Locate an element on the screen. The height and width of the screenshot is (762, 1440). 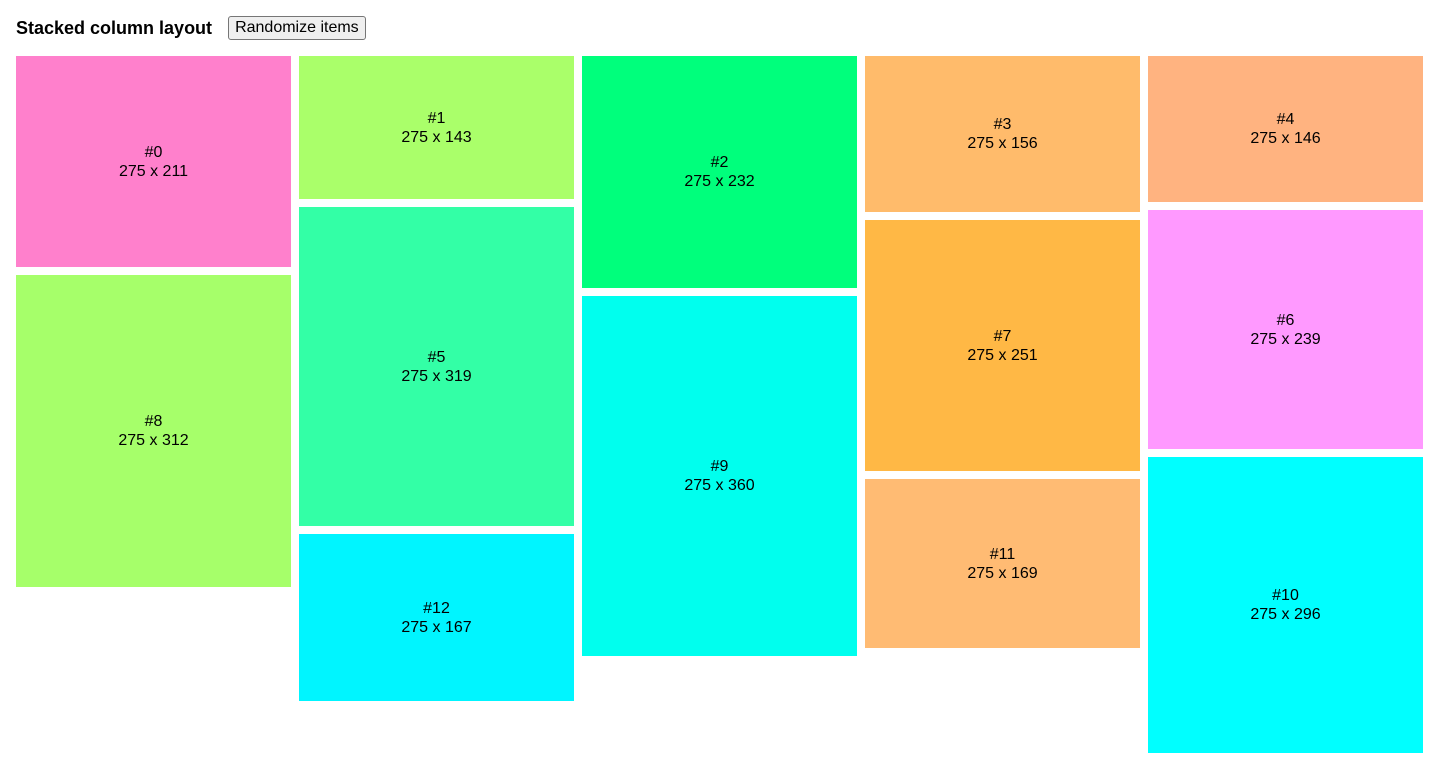
layout-item: #8 275 x 312 is located at coordinates (153, 431).